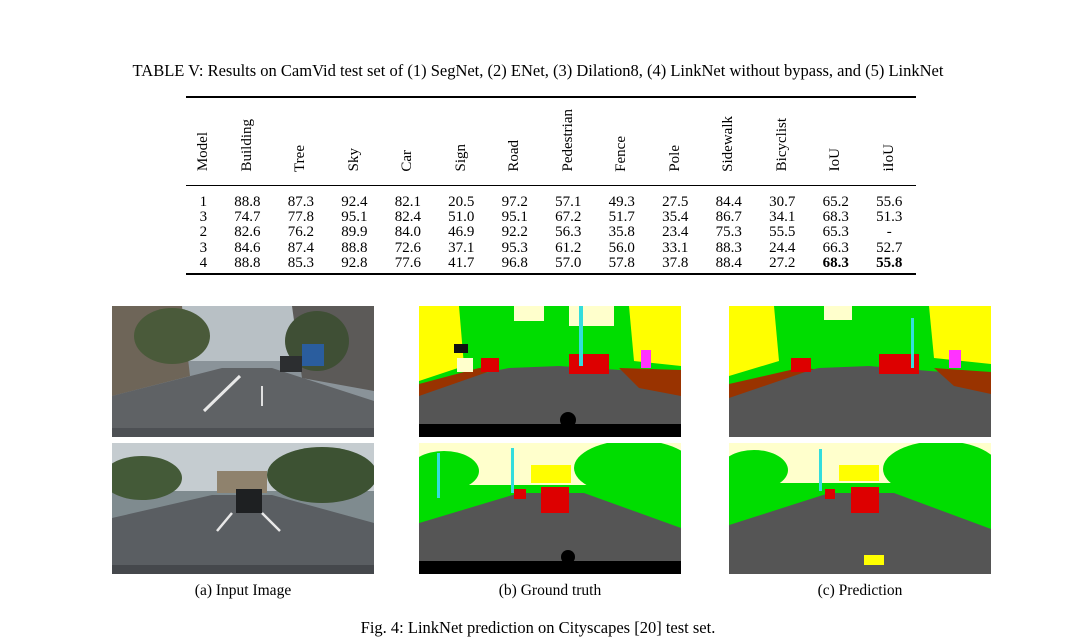 The image size is (1076, 644). I want to click on col-header: Tree, so click(300, 141).